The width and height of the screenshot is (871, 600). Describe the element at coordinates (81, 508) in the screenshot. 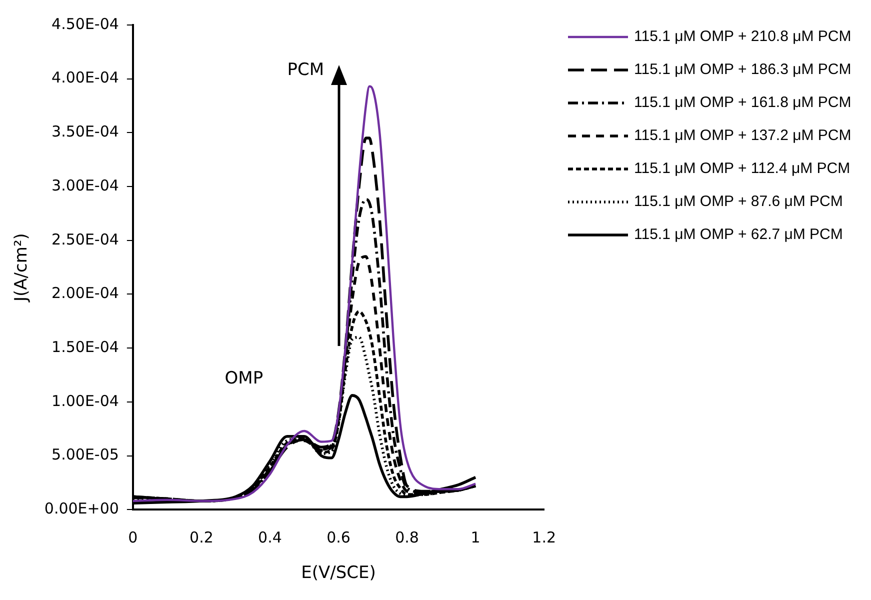

I see `y-tick-label: 0.00E+00` at that location.